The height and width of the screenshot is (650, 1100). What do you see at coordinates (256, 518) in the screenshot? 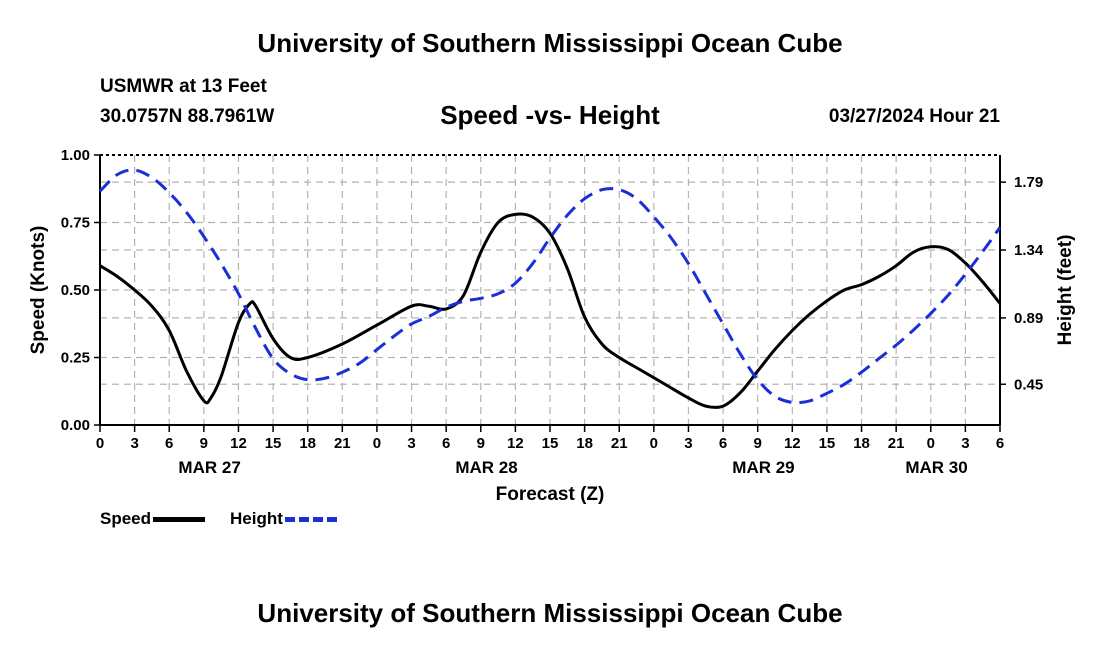
I see `legend-height-label: Height` at bounding box center [256, 518].